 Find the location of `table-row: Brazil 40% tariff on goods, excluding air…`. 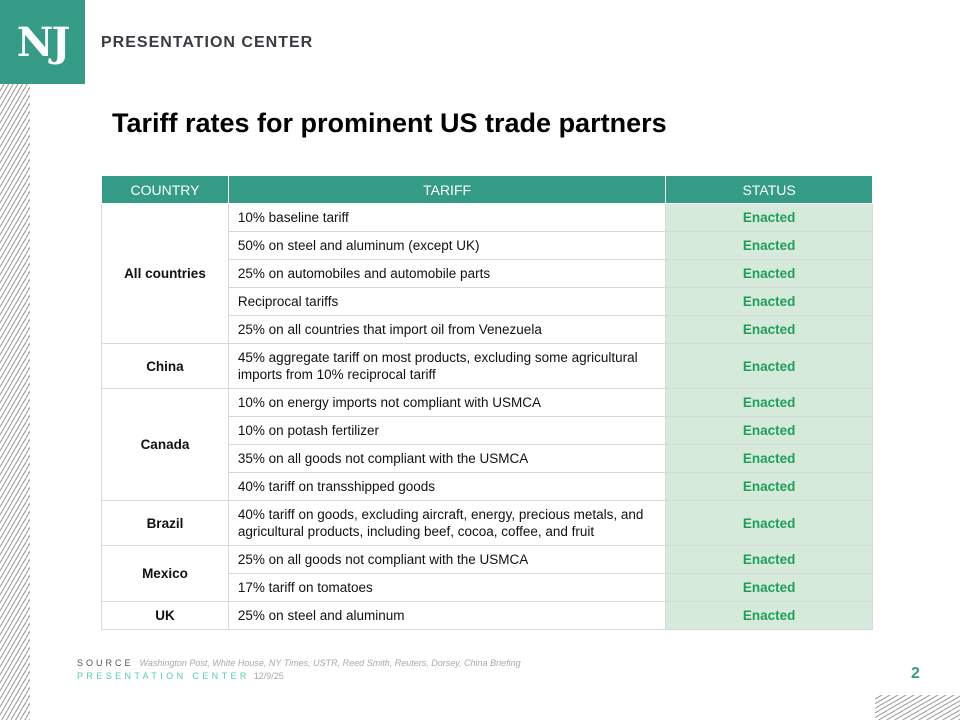

table-row: Brazil 40% tariff on goods, excluding air… is located at coordinates (487, 523).